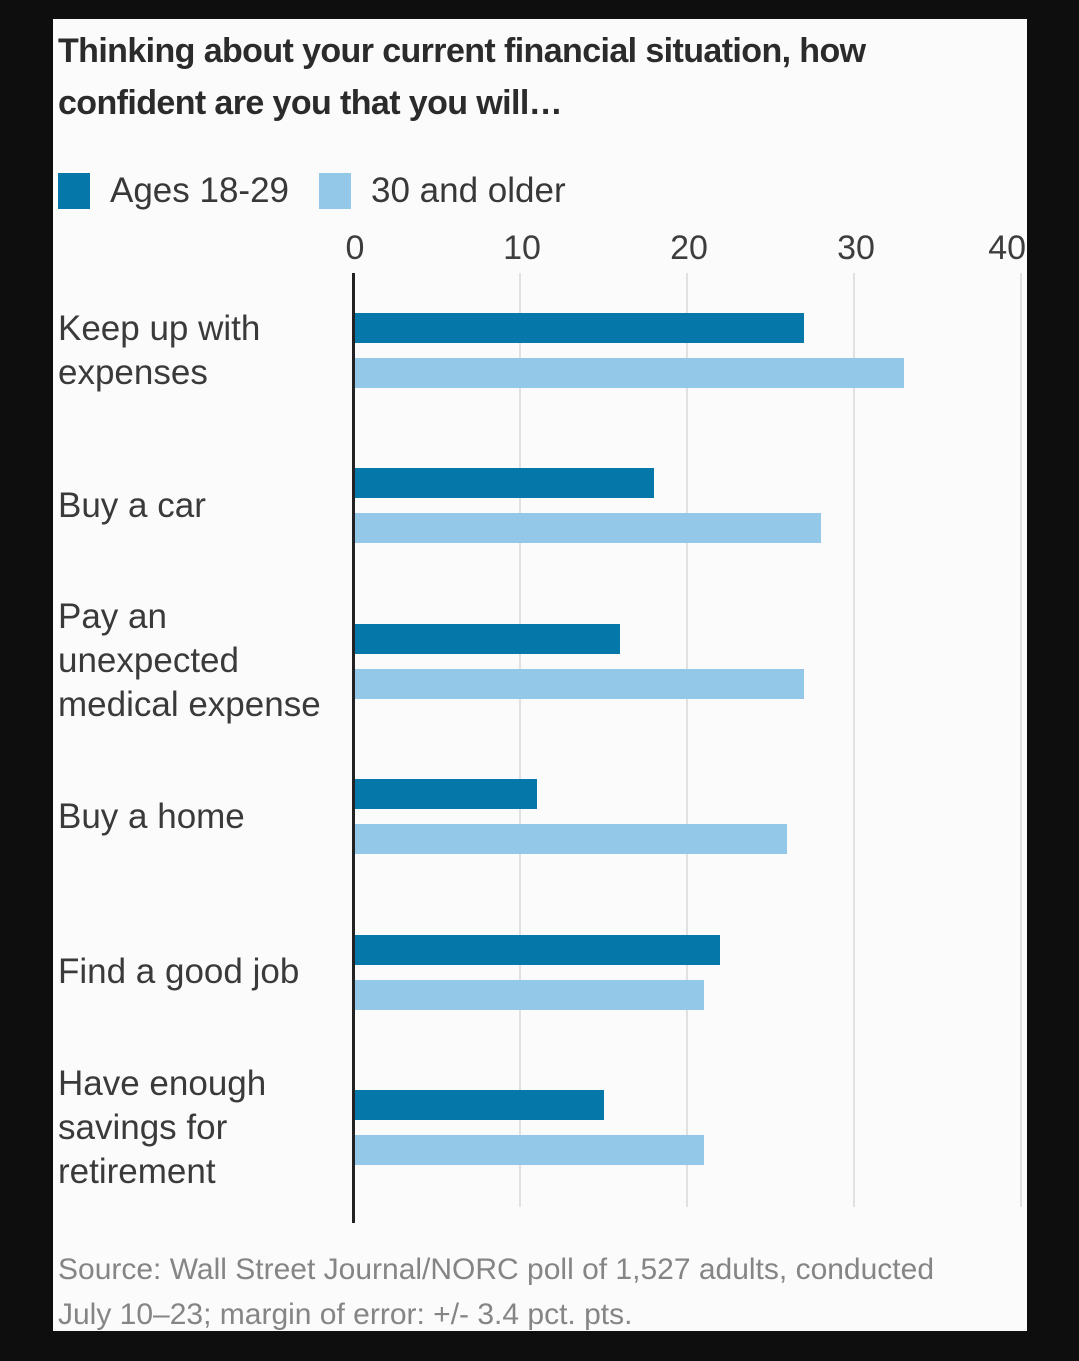 Image resolution: width=1079 pixels, height=1361 pixels. What do you see at coordinates (689, 248) in the screenshot?
I see `x-axis-tick-label: 20` at bounding box center [689, 248].